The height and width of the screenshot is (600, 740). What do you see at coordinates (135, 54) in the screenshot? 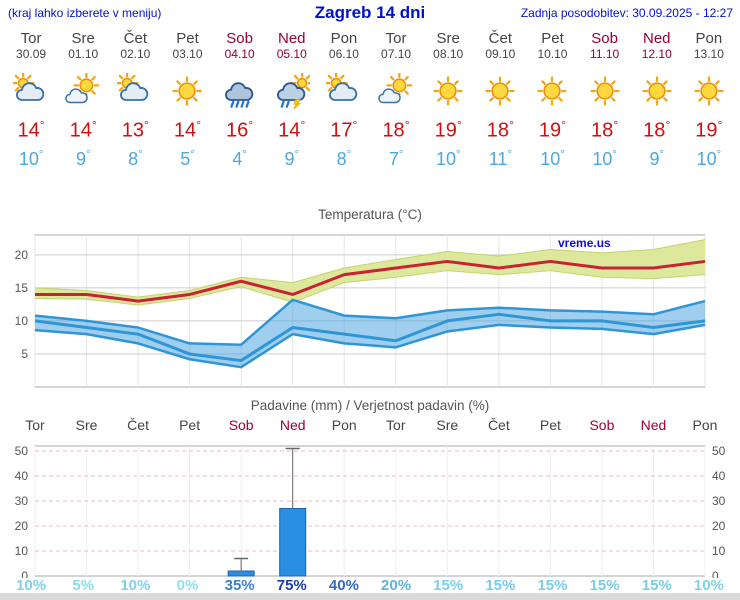
I see `day-date: 02.10` at bounding box center [135, 54].